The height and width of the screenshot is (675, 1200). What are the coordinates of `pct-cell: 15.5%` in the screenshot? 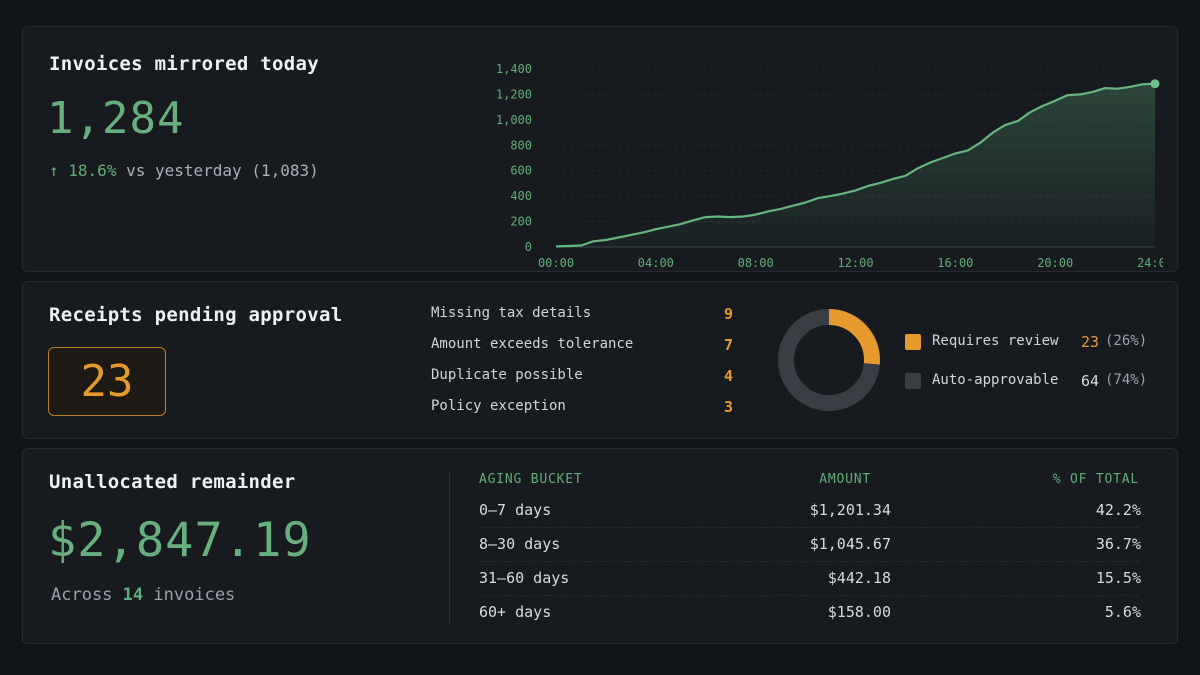 It's located at (1118, 578).